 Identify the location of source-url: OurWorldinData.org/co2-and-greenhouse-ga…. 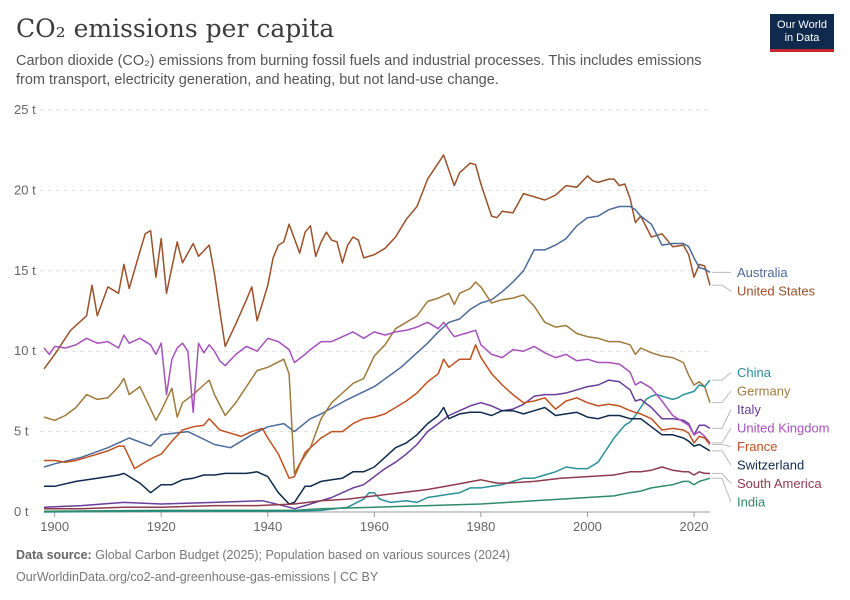
(197, 577).